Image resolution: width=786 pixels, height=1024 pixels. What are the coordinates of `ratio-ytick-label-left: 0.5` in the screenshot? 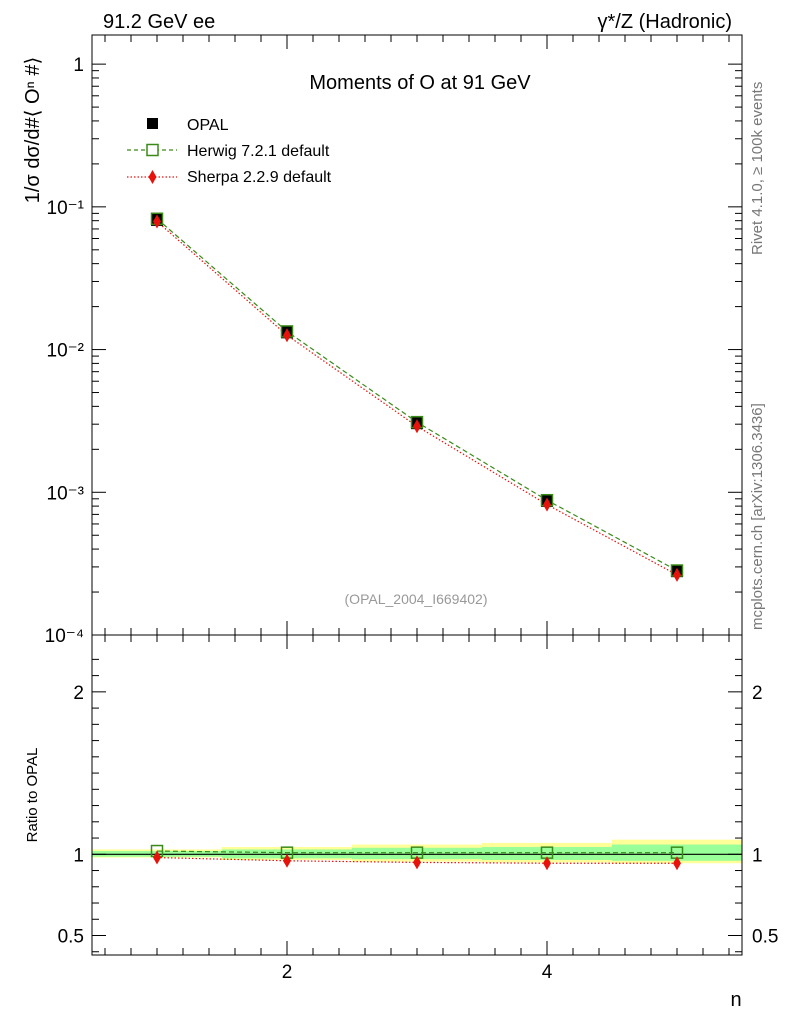 It's located at (71, 937).